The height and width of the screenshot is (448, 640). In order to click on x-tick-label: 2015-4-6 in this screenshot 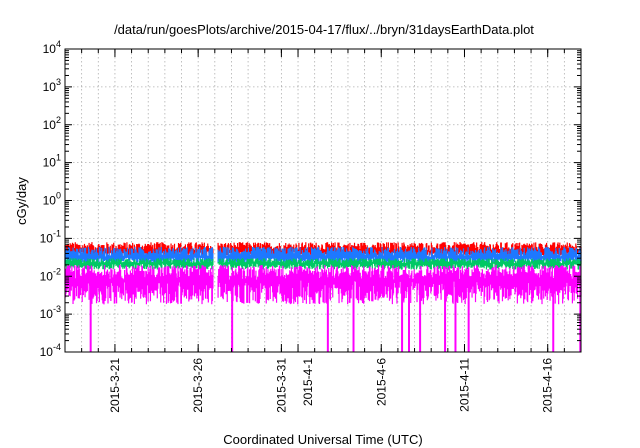, I will do `click(381, 382)`.